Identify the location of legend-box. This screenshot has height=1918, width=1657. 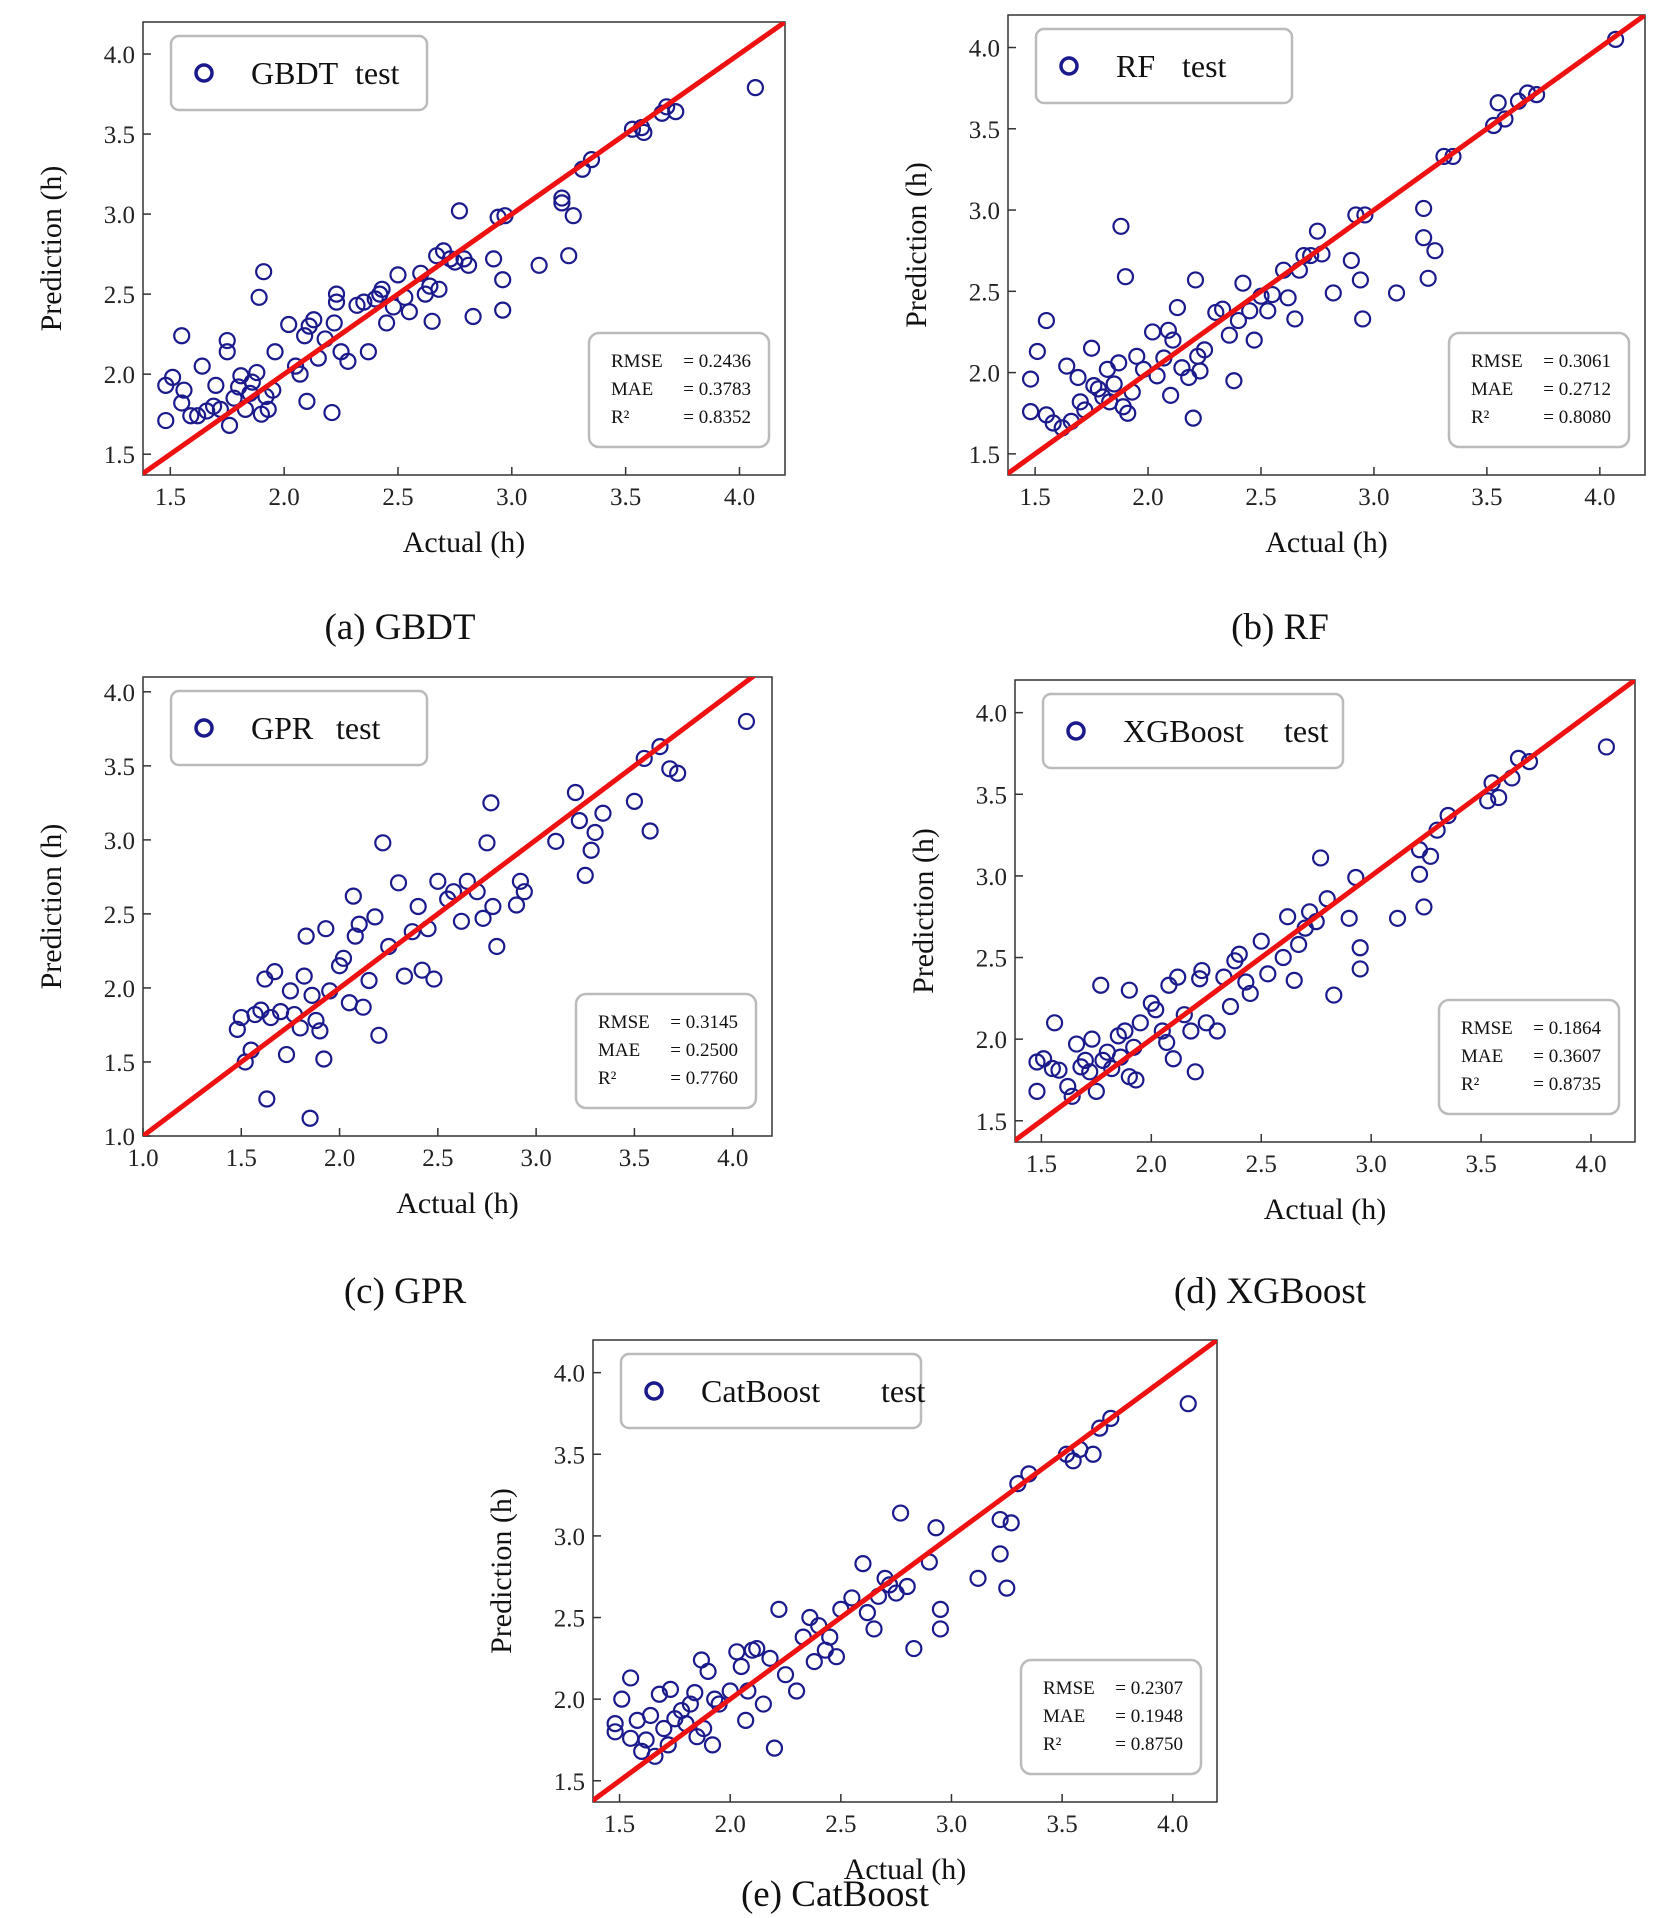
(1164, 66).